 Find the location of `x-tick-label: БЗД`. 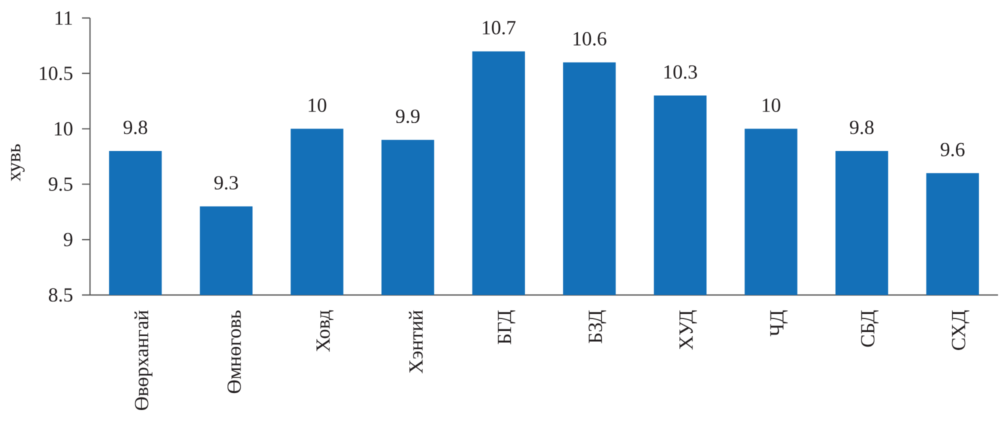

x-tick-label: БЗД is located at coordinates (597, 327).